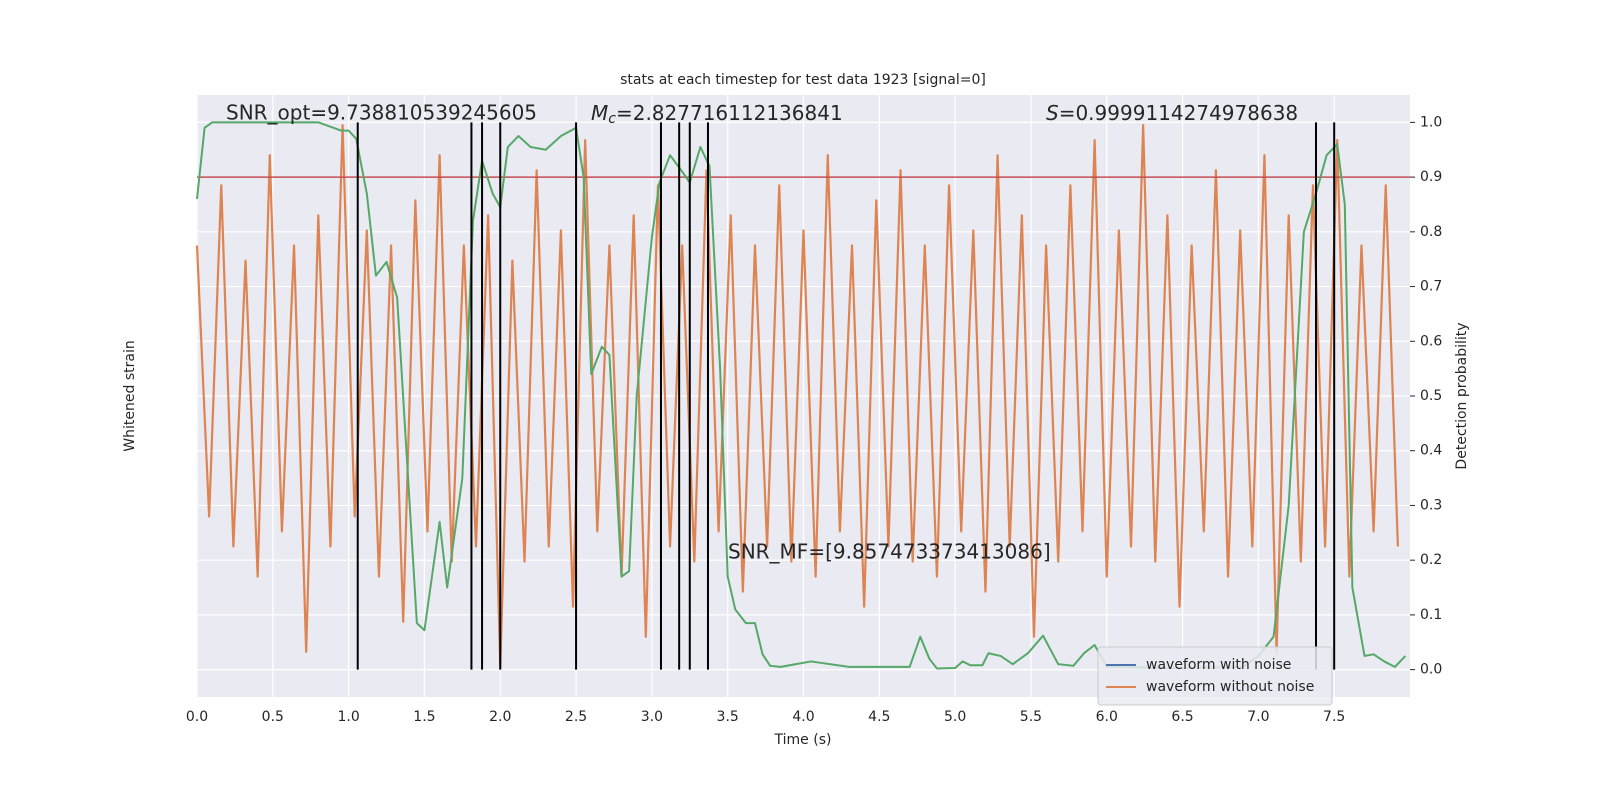 The width and height of the screenshot is (1600, 800). I want to click on annotation-symbol: S, so click(1052, 113).